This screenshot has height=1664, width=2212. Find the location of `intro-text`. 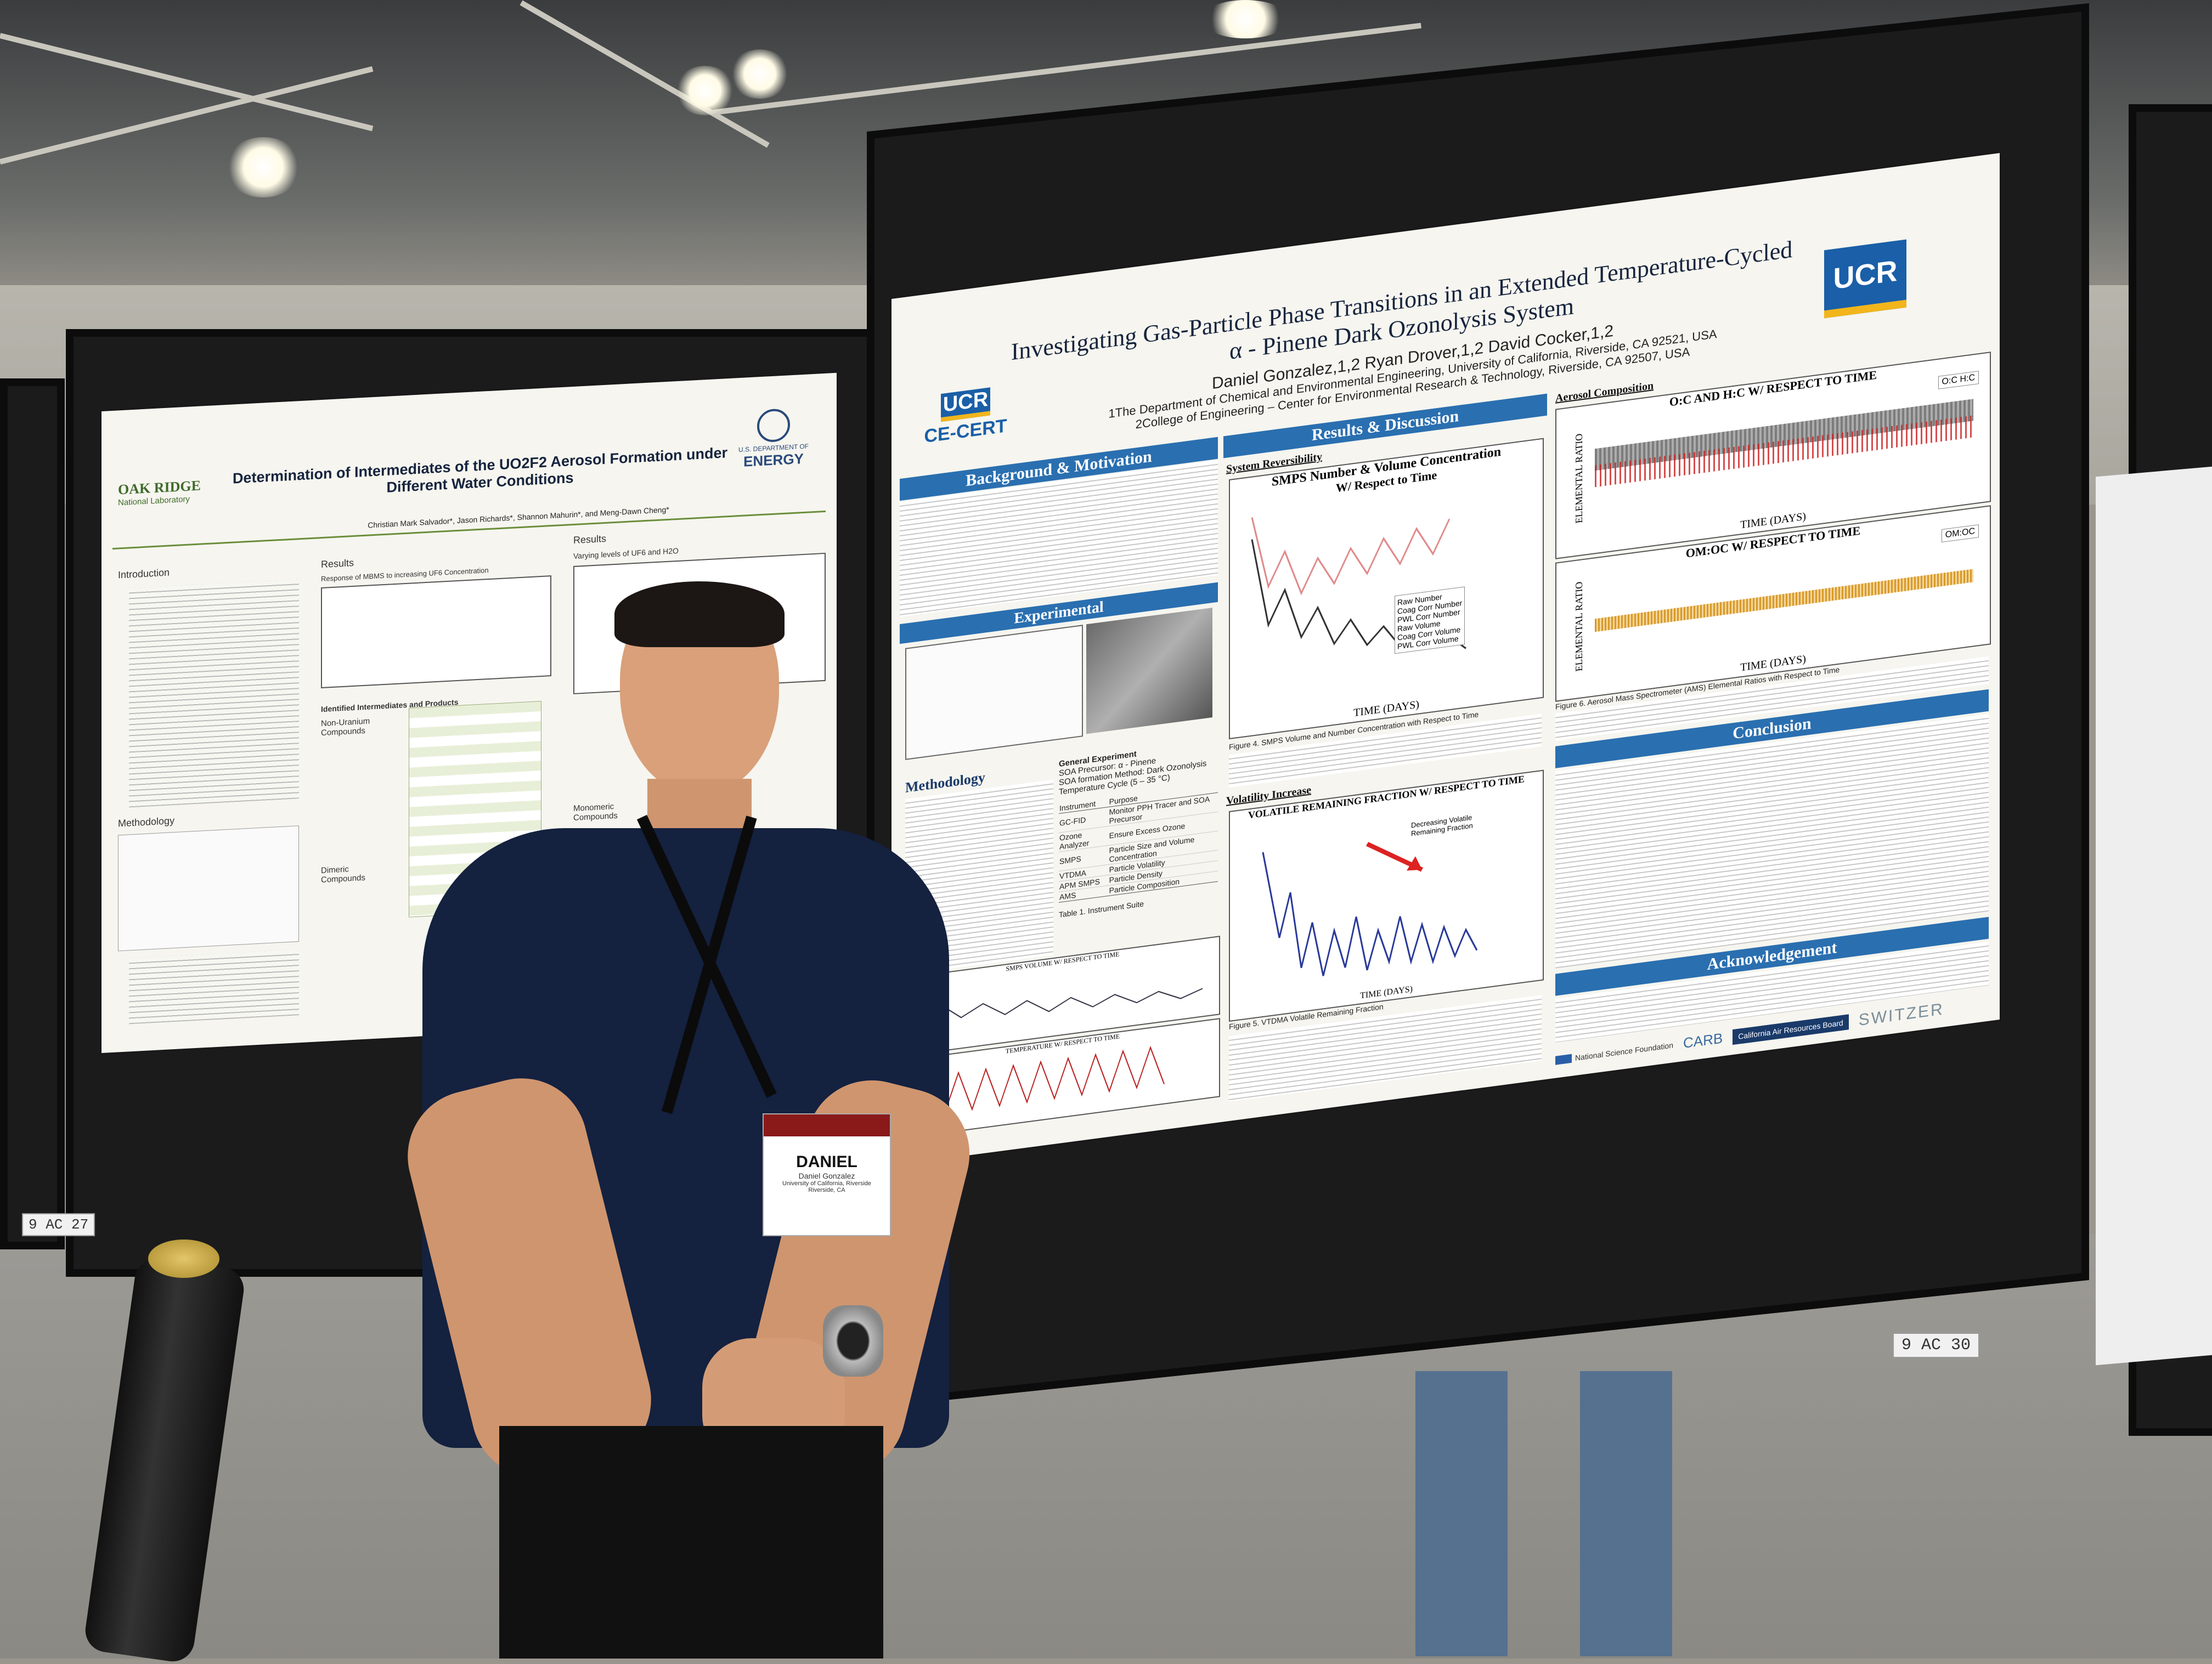

intro-text is located at coordinates (214, 694).